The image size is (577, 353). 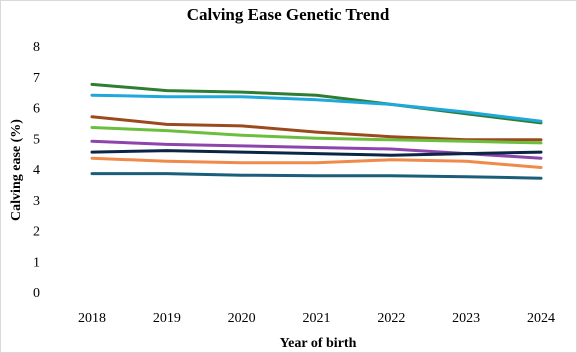 I want to click on x-tick-label: 2018, so click(x=92, y=318).